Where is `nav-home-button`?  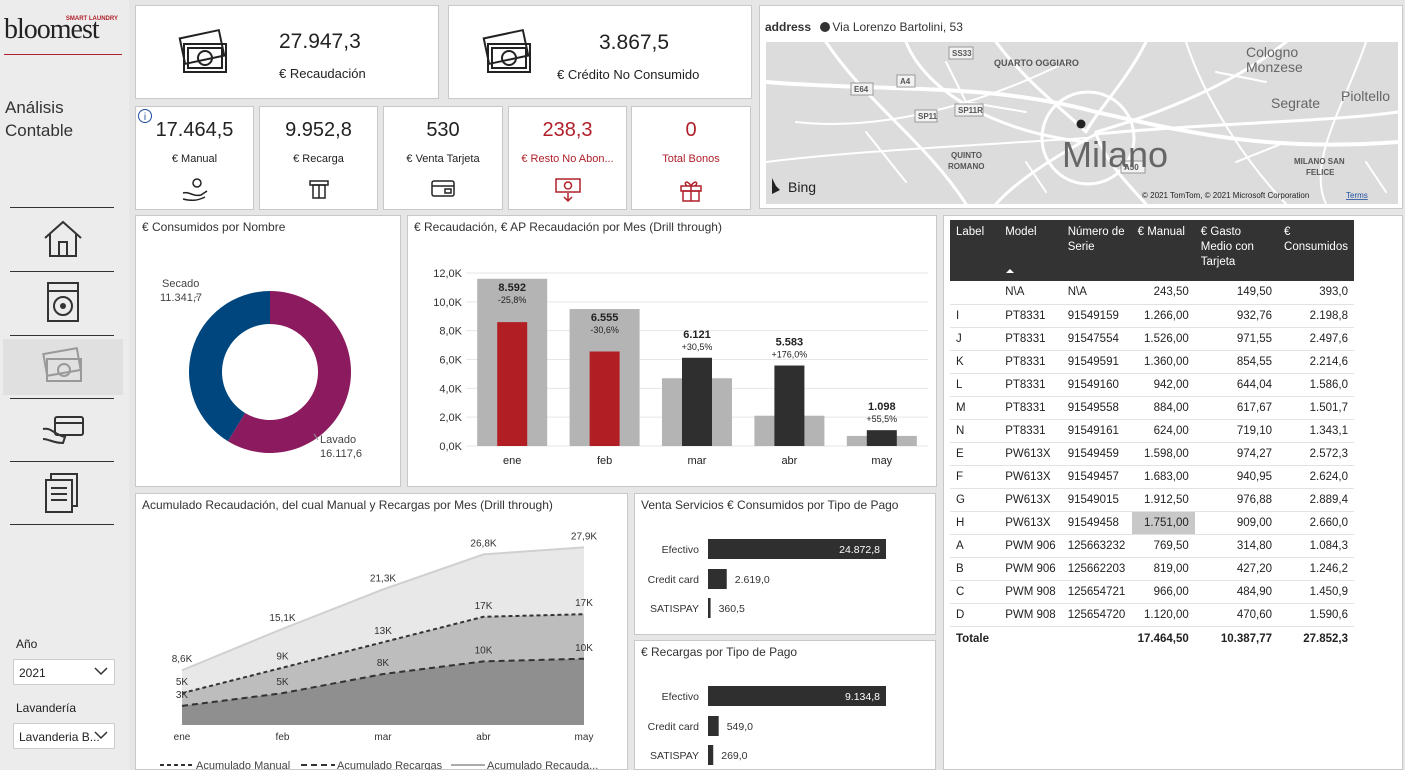
nav-home-button is located at coordinates (63, 238).